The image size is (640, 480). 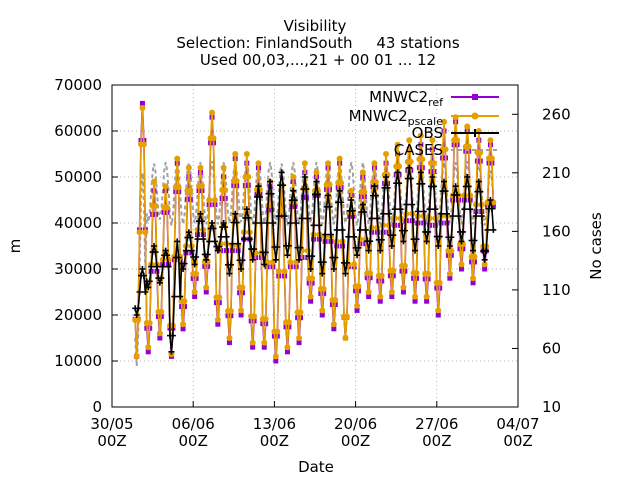 I want to click on y-tick-label: 40000, so click(x=78, y=223).